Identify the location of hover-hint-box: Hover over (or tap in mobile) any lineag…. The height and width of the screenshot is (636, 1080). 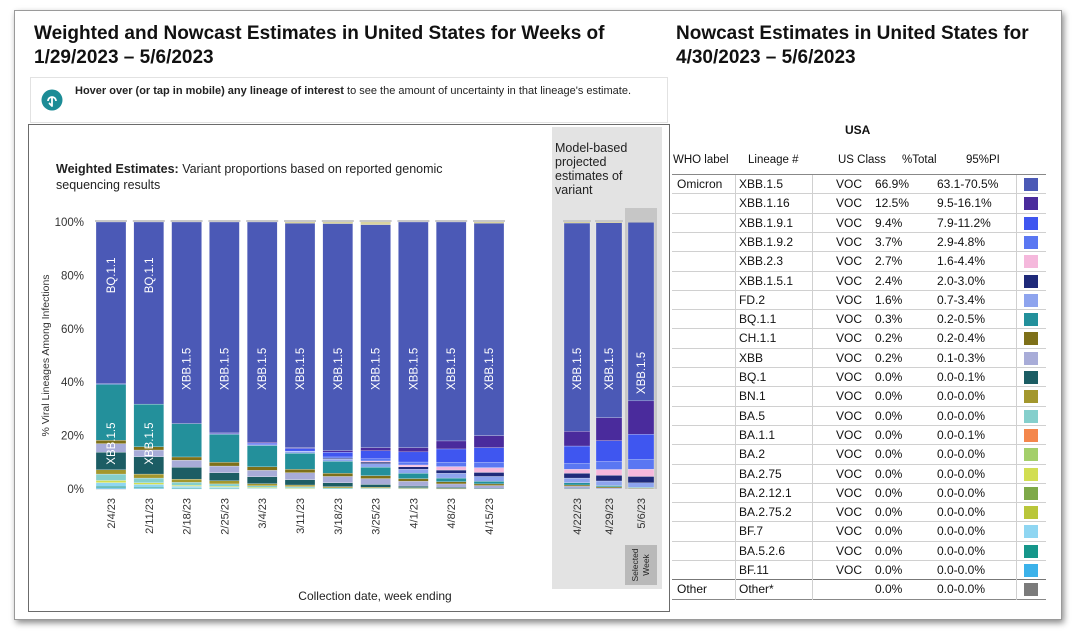
(349, 100).